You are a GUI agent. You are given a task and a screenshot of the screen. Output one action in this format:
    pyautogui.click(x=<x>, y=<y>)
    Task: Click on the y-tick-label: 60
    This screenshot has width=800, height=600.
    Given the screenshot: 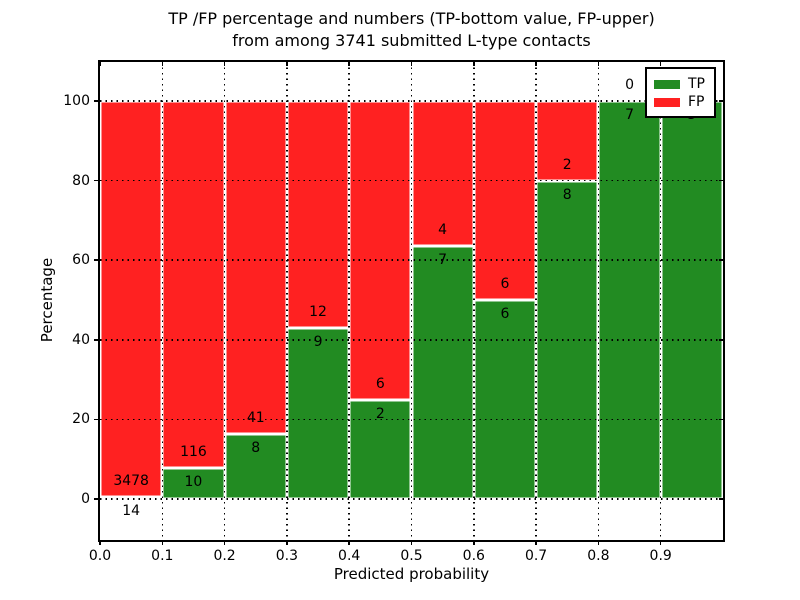 What is the action you would take?
    pyautogui.click(x=81, y=260)
    